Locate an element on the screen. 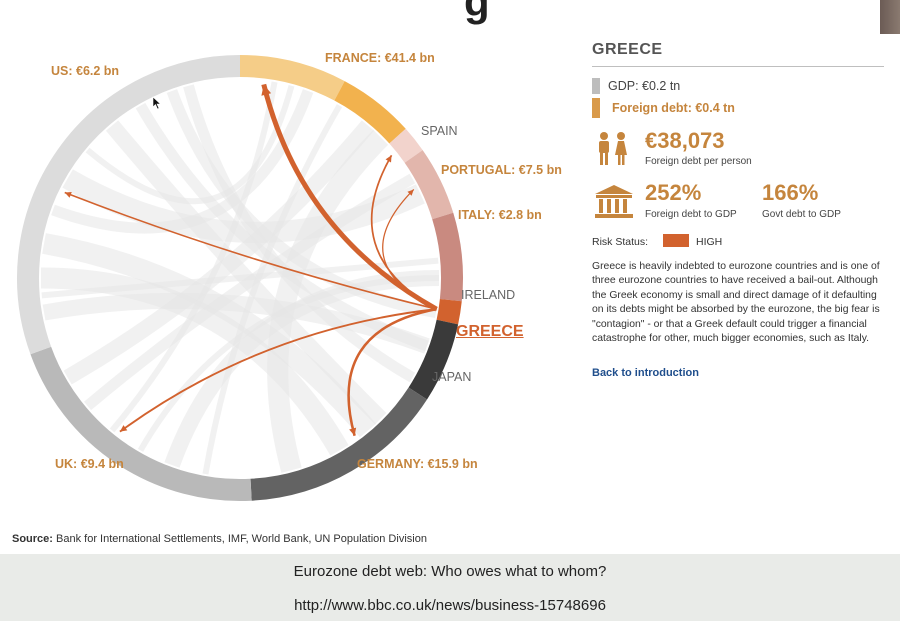  govt-debt-gdp-value: 166% is located at coordinates (790, 192).